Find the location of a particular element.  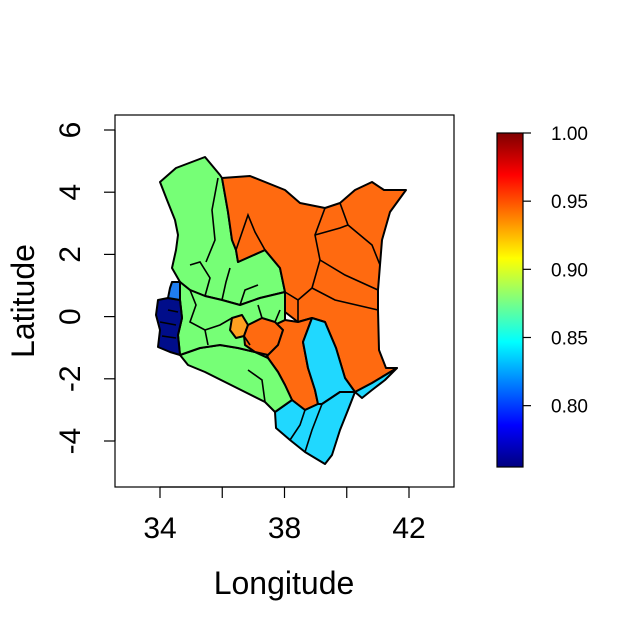

x-axis-title: Longitude is located at coordinates (284, 583).